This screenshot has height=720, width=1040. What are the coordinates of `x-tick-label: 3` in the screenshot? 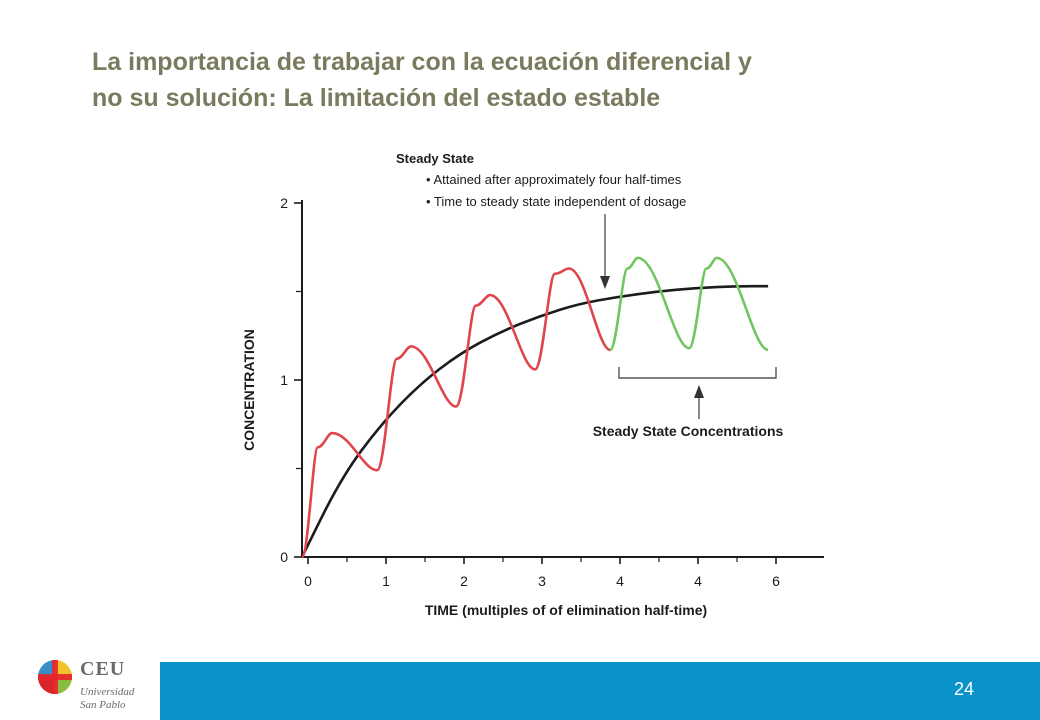 It's located at (542, 581).